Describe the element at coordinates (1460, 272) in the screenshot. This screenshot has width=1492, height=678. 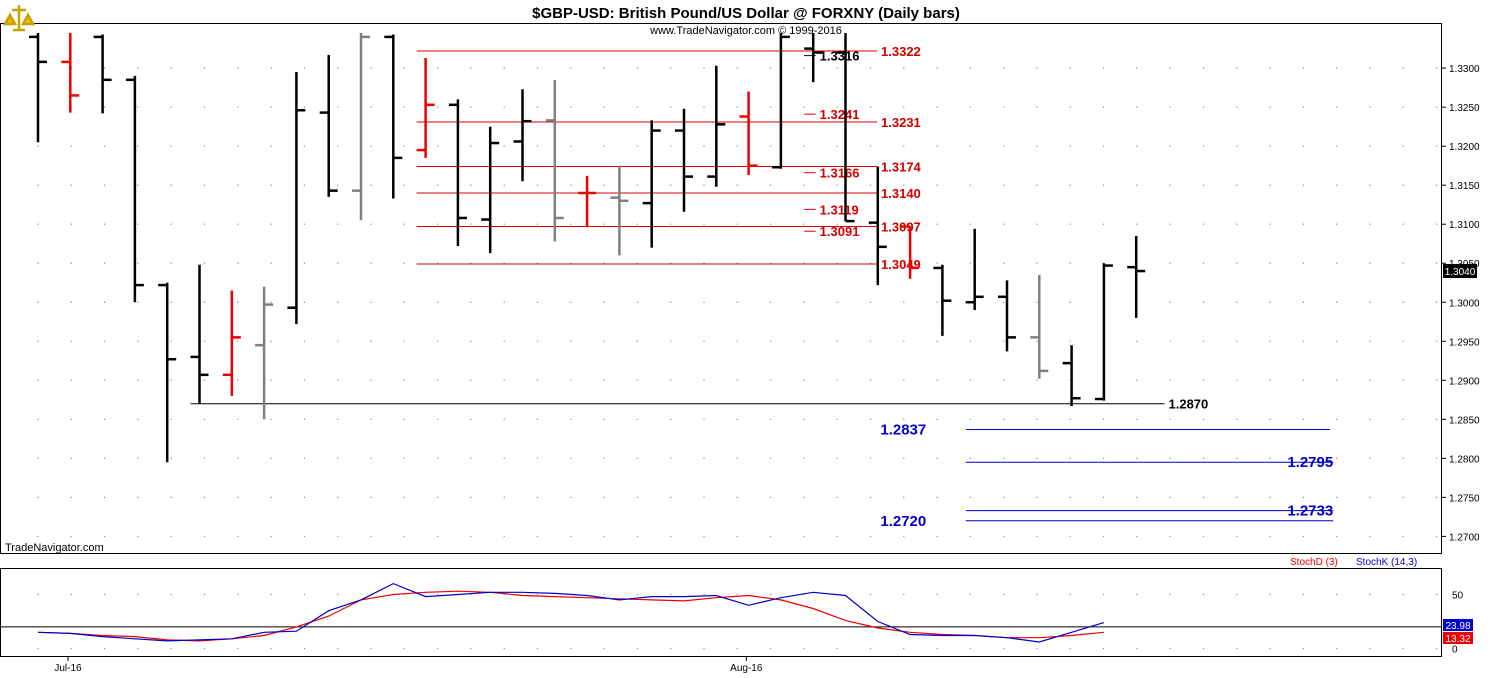
I see `last-price-value: 1.3040` at that location.